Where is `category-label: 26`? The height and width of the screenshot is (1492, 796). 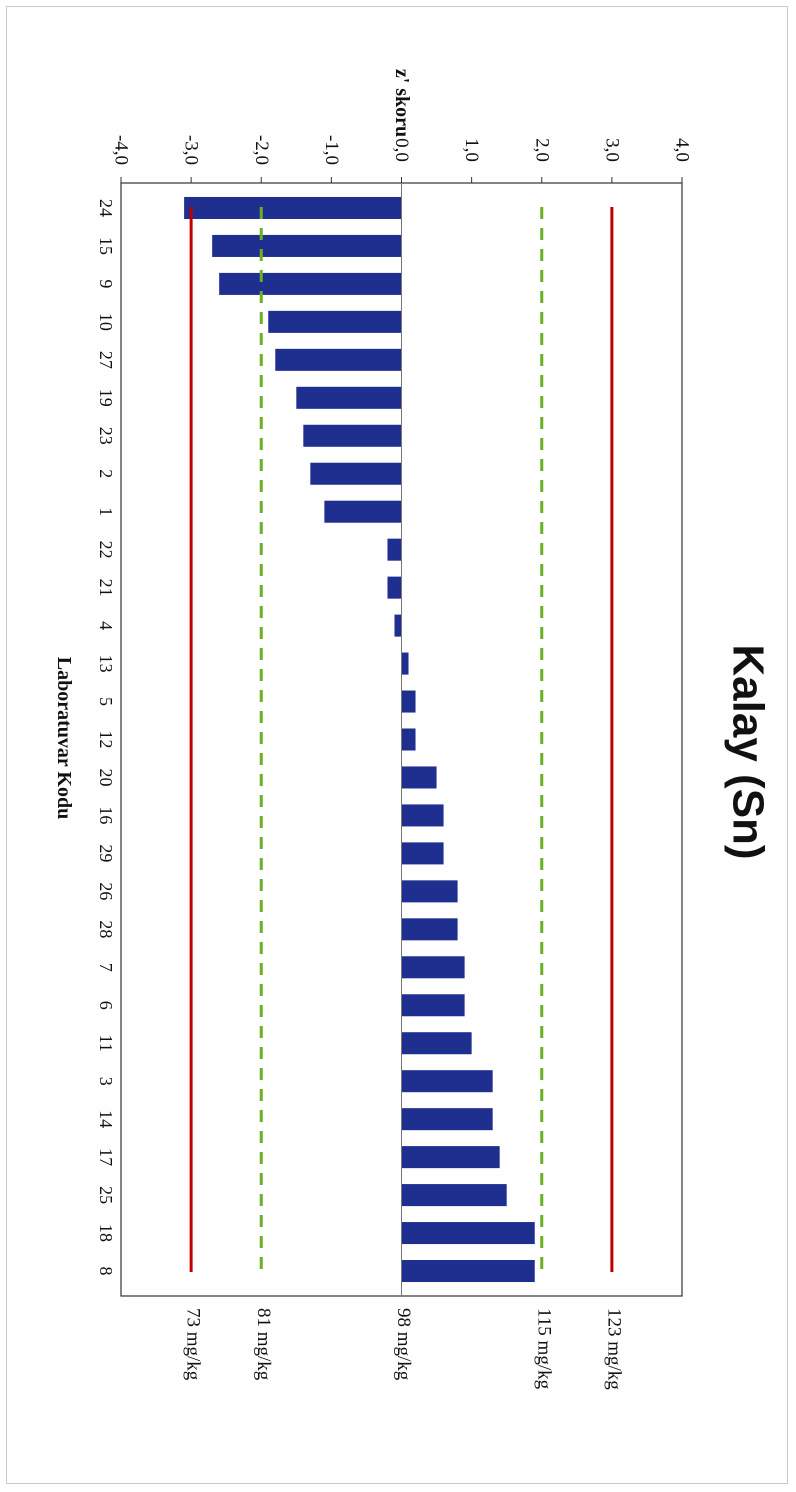
category-label: 26 is located at coordinates (106, 891).